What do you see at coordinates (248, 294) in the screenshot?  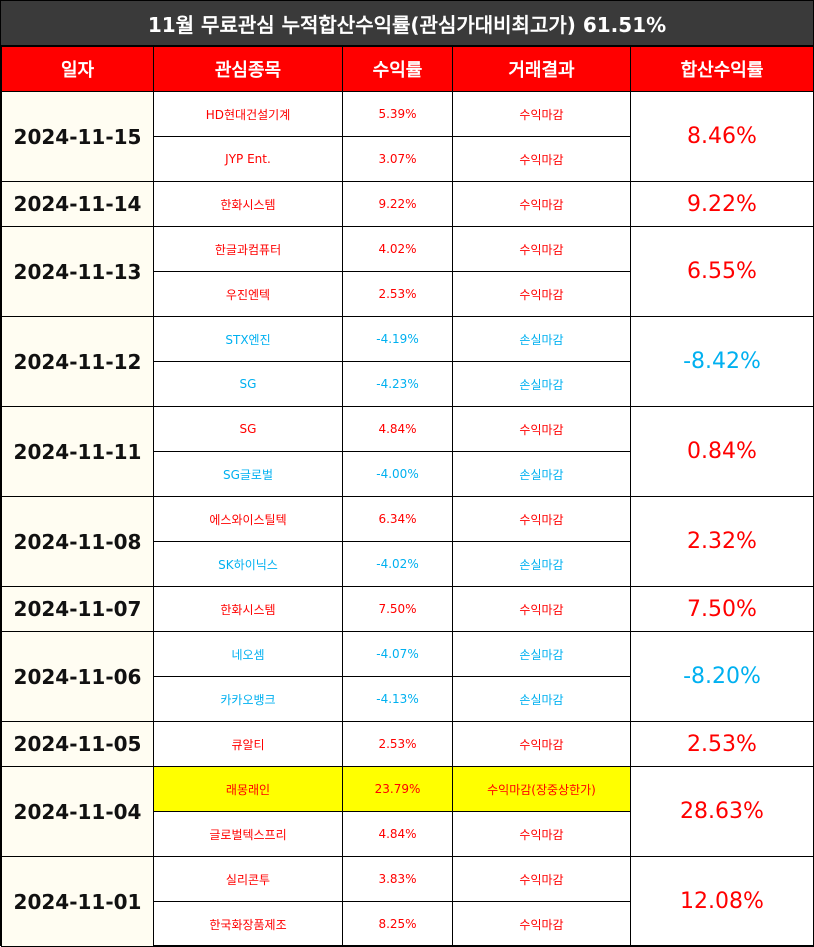 I see `stock-cell: 우진엔텍` at bounding box center [248, 294].